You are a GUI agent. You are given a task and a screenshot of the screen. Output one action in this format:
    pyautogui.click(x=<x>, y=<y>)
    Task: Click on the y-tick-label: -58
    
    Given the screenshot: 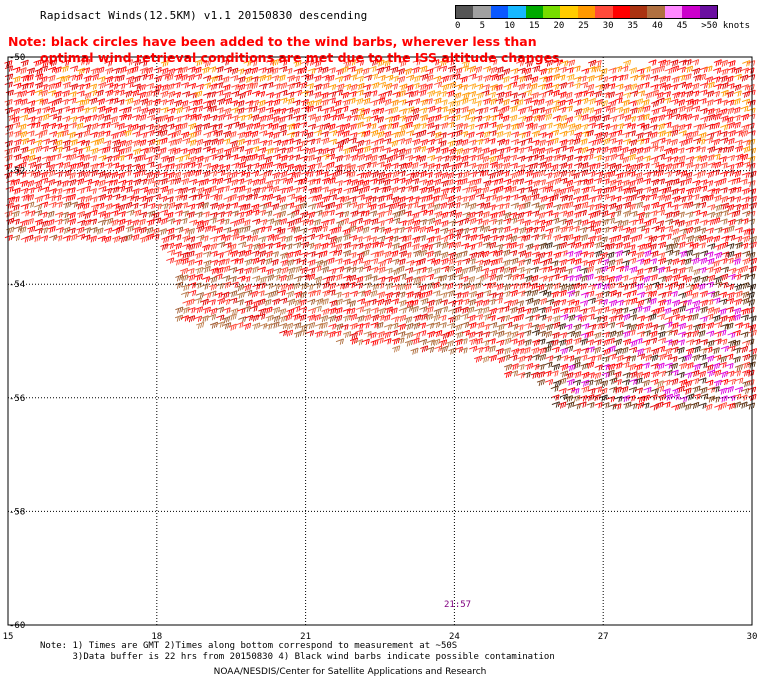 What is the action you would take?
    pyautogui.click(x=17, y=512)
    